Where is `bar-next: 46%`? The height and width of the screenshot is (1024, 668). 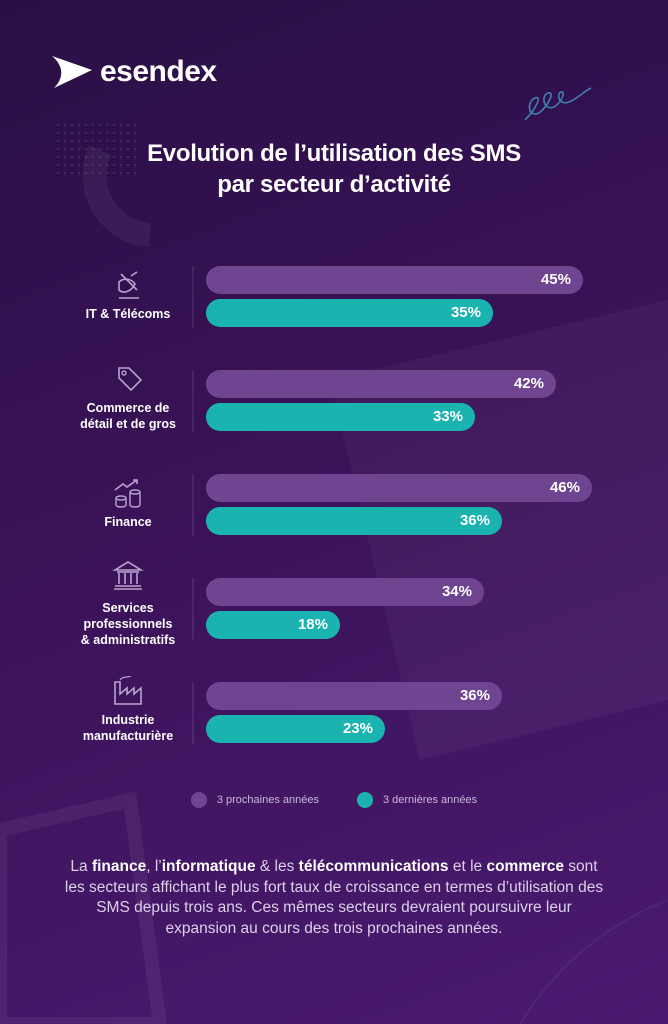
bar-next: 46% is located at coordinates (399, 488).